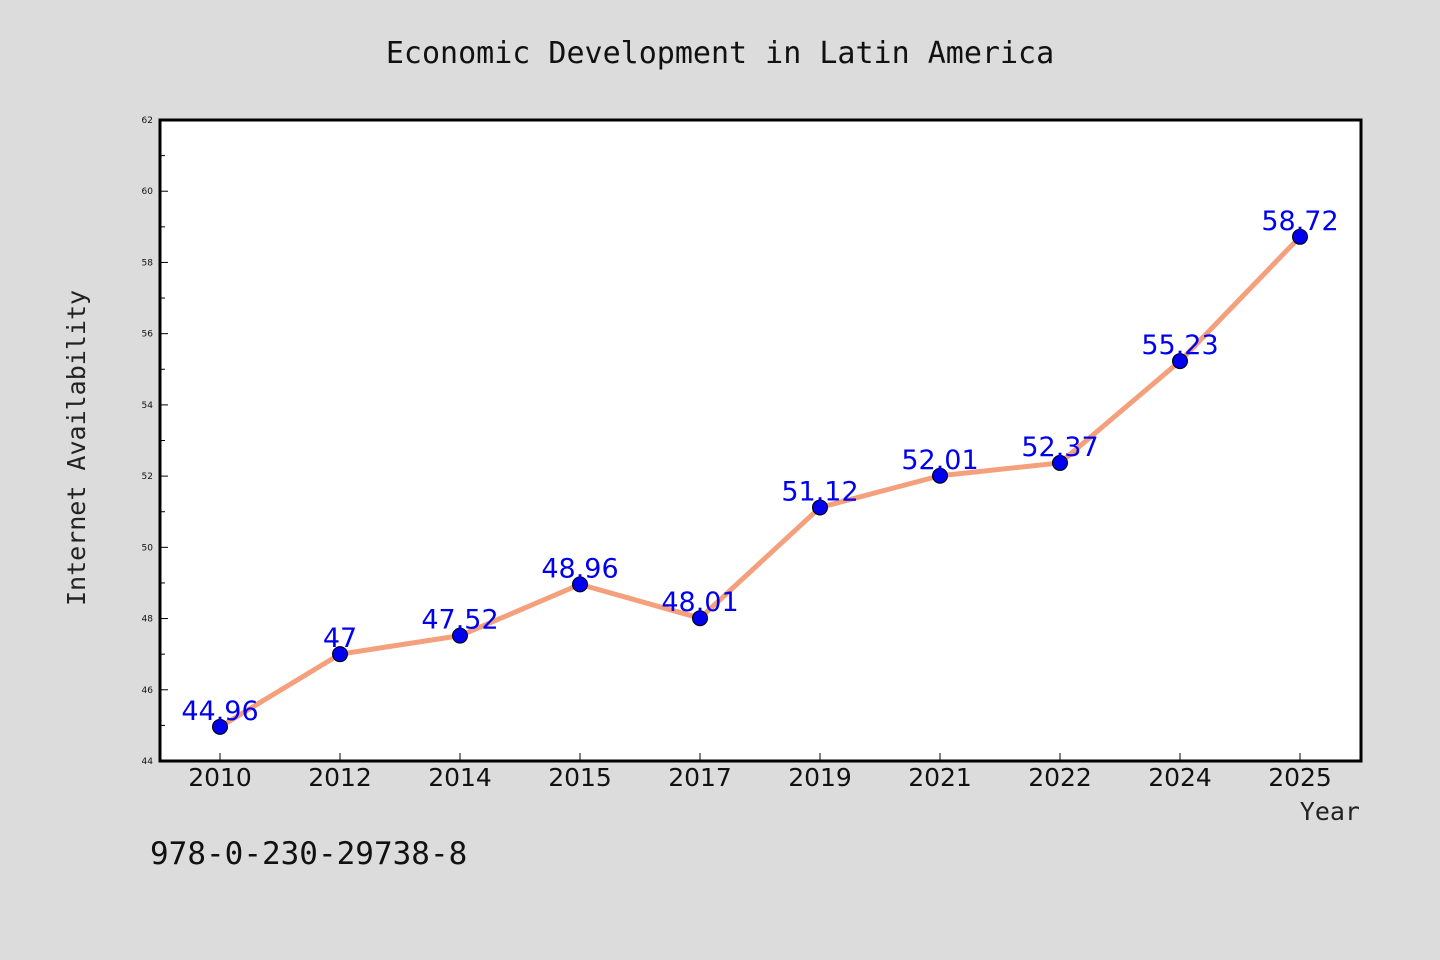  What do you see at coordinates (1299, 221) in the screenshot?
I see `data-label: 58.72` at bounding box center [1299, 221].